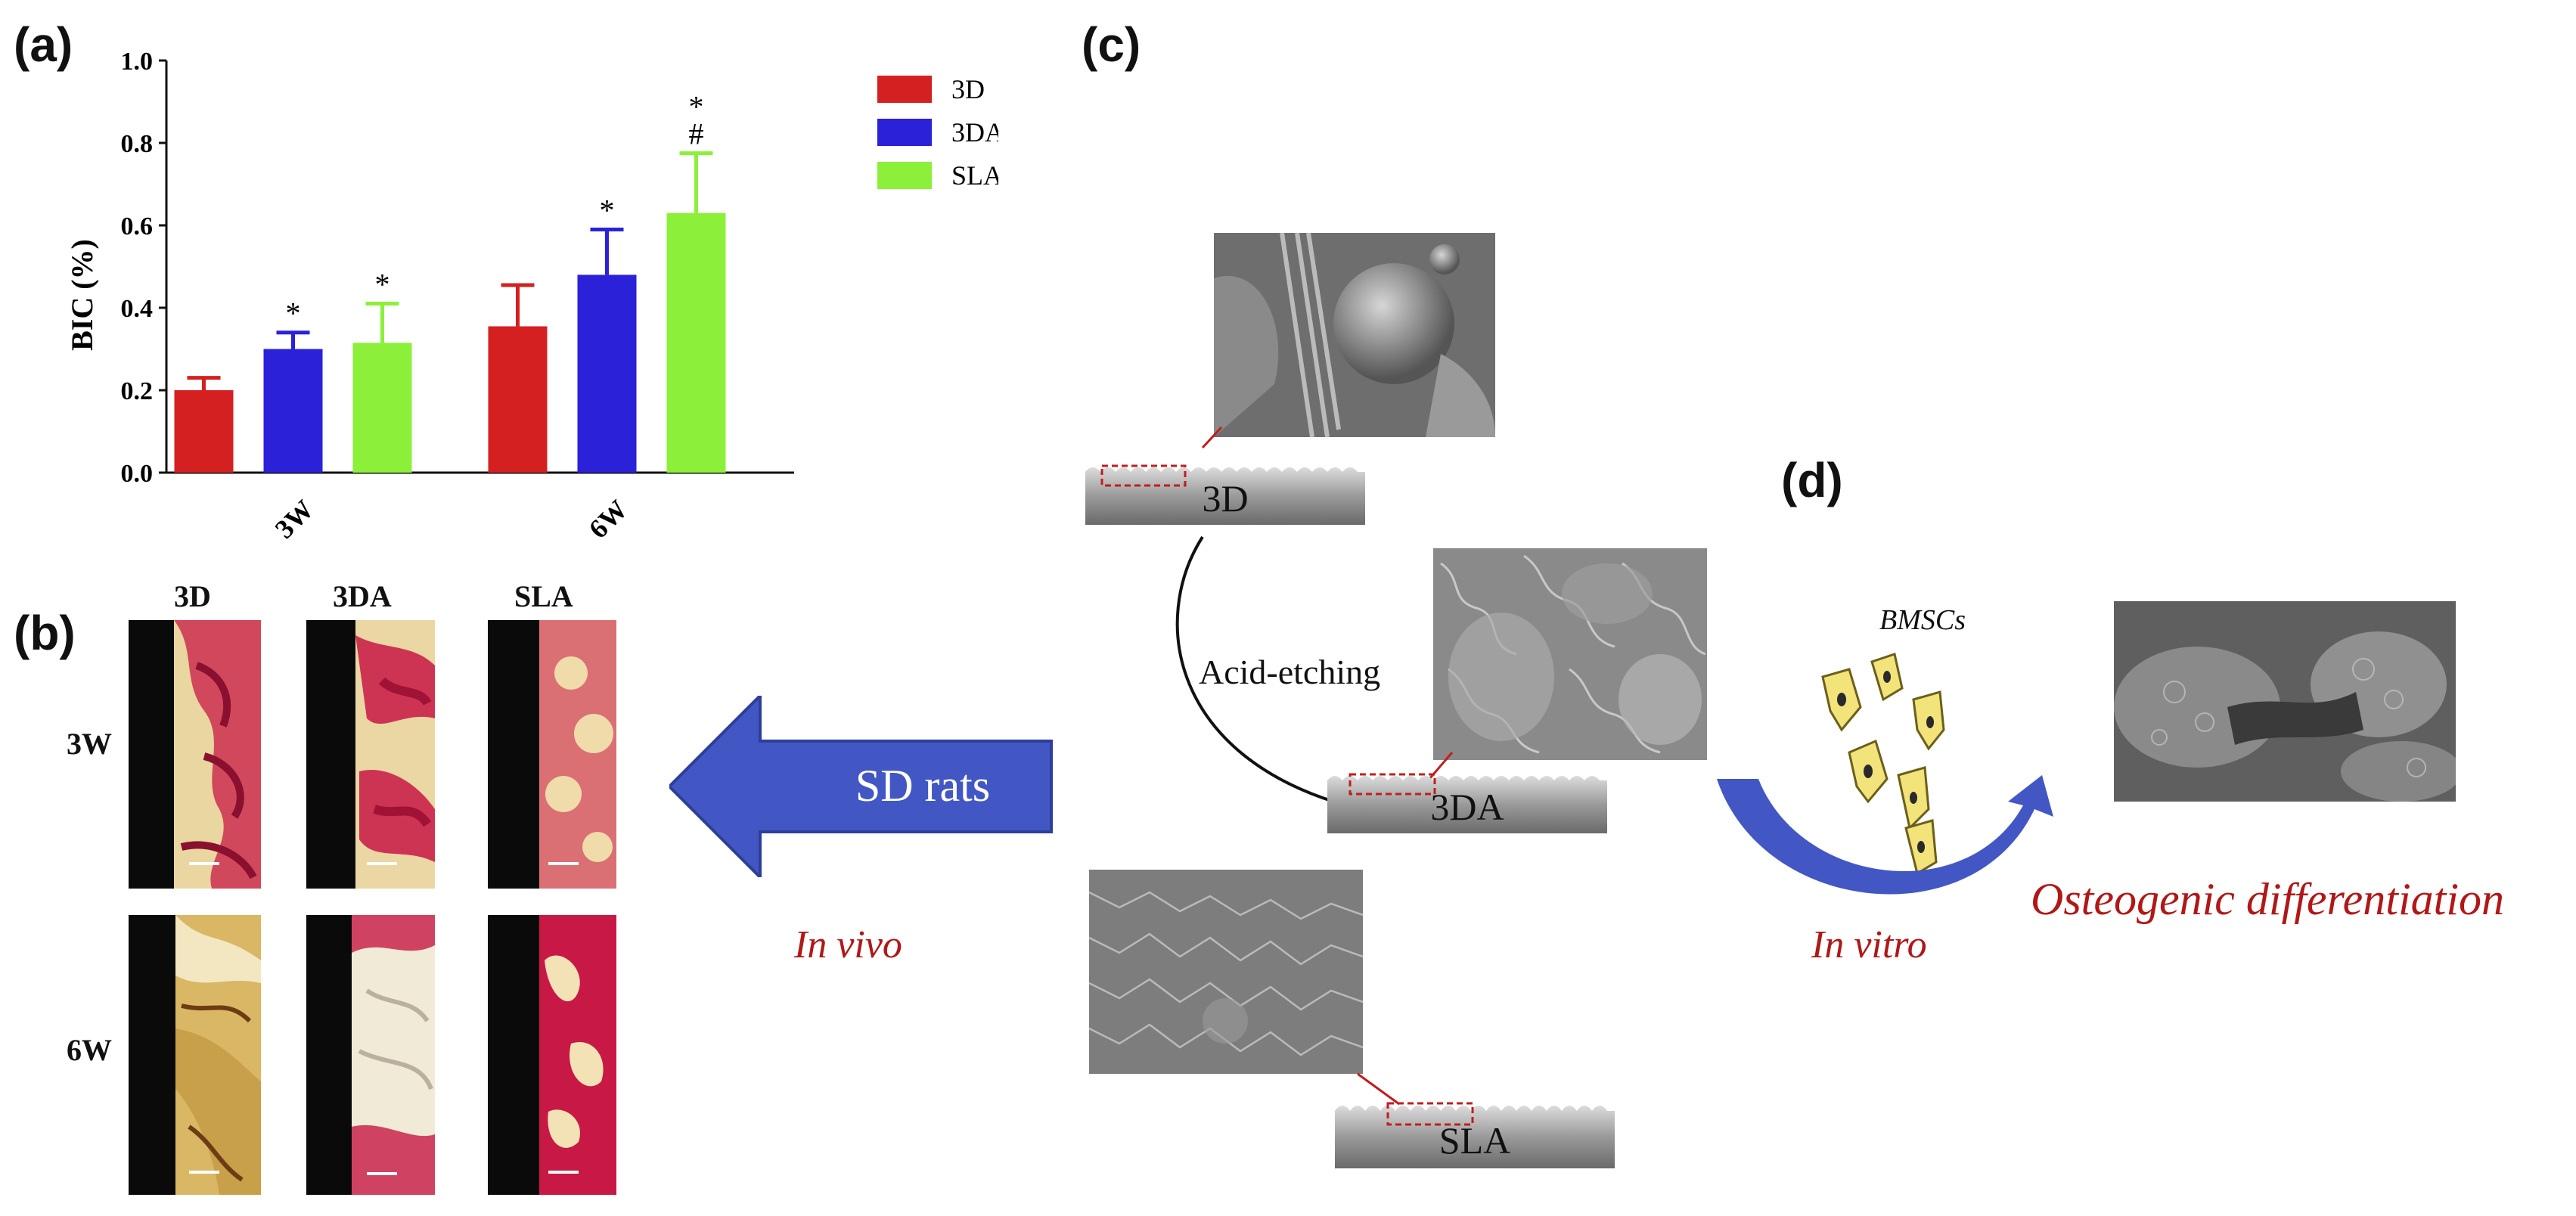  What do you see at coordinates (1354, 335) in the screenshot?
I see `sem-image-3d` at bounding box center [1354, 335].